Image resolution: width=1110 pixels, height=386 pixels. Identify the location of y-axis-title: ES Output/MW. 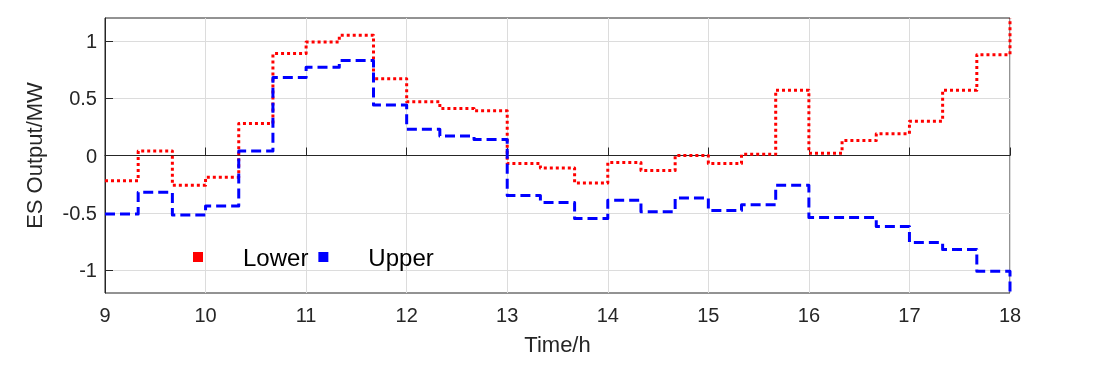
(34, 155).